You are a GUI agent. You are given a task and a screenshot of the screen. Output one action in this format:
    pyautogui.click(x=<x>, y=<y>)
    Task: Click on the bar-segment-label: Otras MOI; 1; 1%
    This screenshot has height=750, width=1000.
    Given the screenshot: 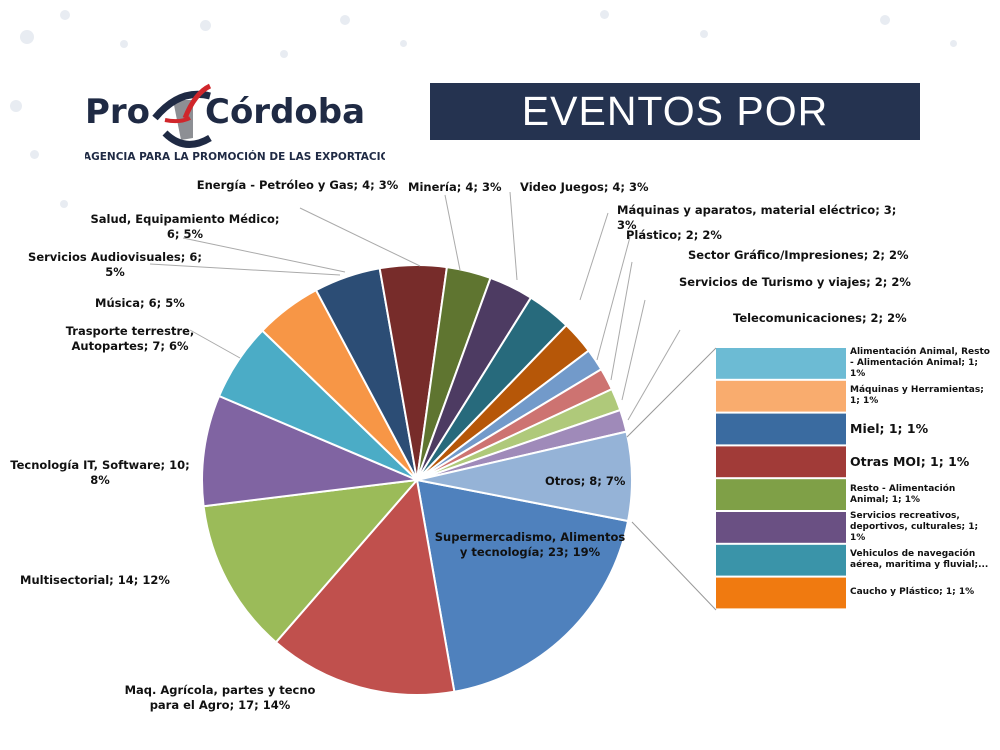 What is the action you would take?
    pyautogui.click(x=910, y=462)
    